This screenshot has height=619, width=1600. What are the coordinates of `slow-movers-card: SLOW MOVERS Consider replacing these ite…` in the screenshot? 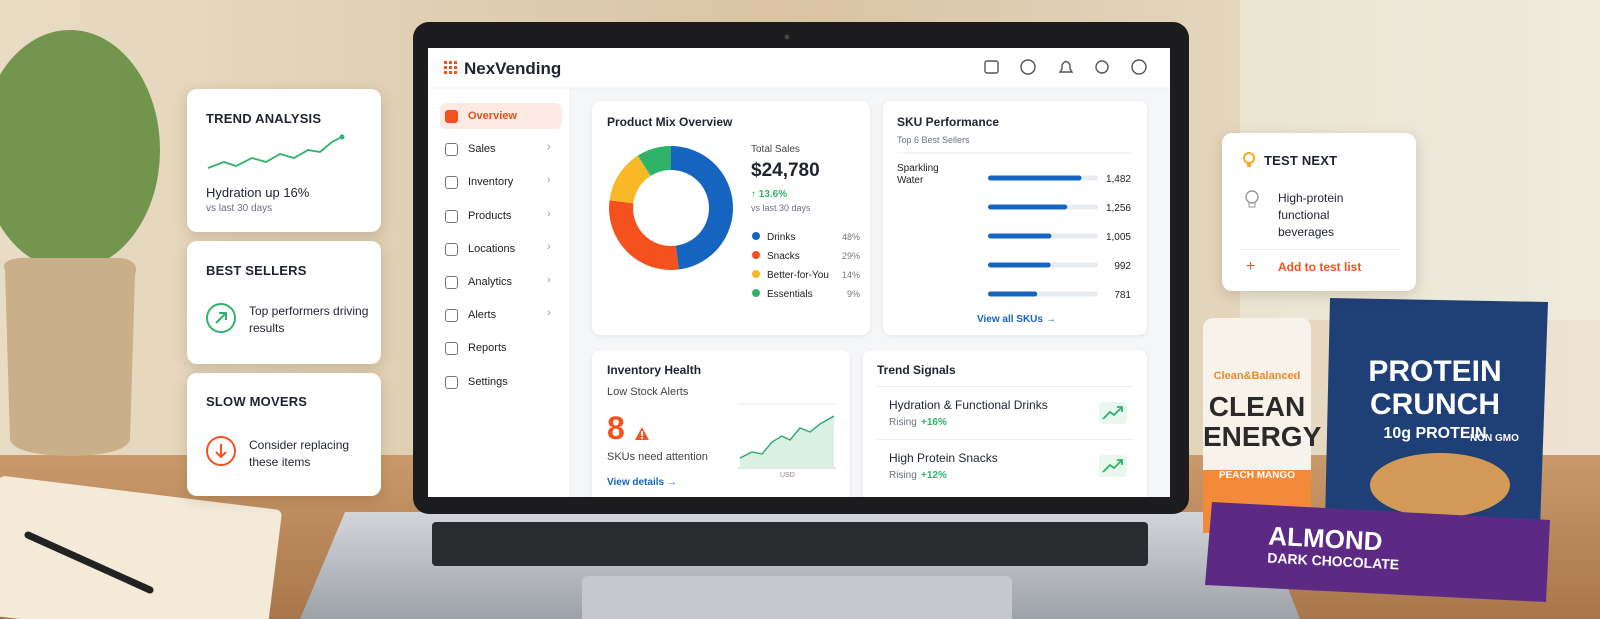 It's located at (284, 434).